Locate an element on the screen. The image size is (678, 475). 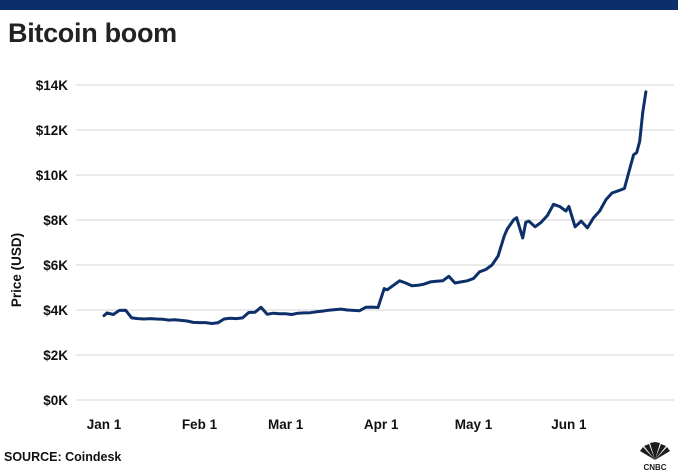
logo-text: CNBC is located at coordinates (654, 467).